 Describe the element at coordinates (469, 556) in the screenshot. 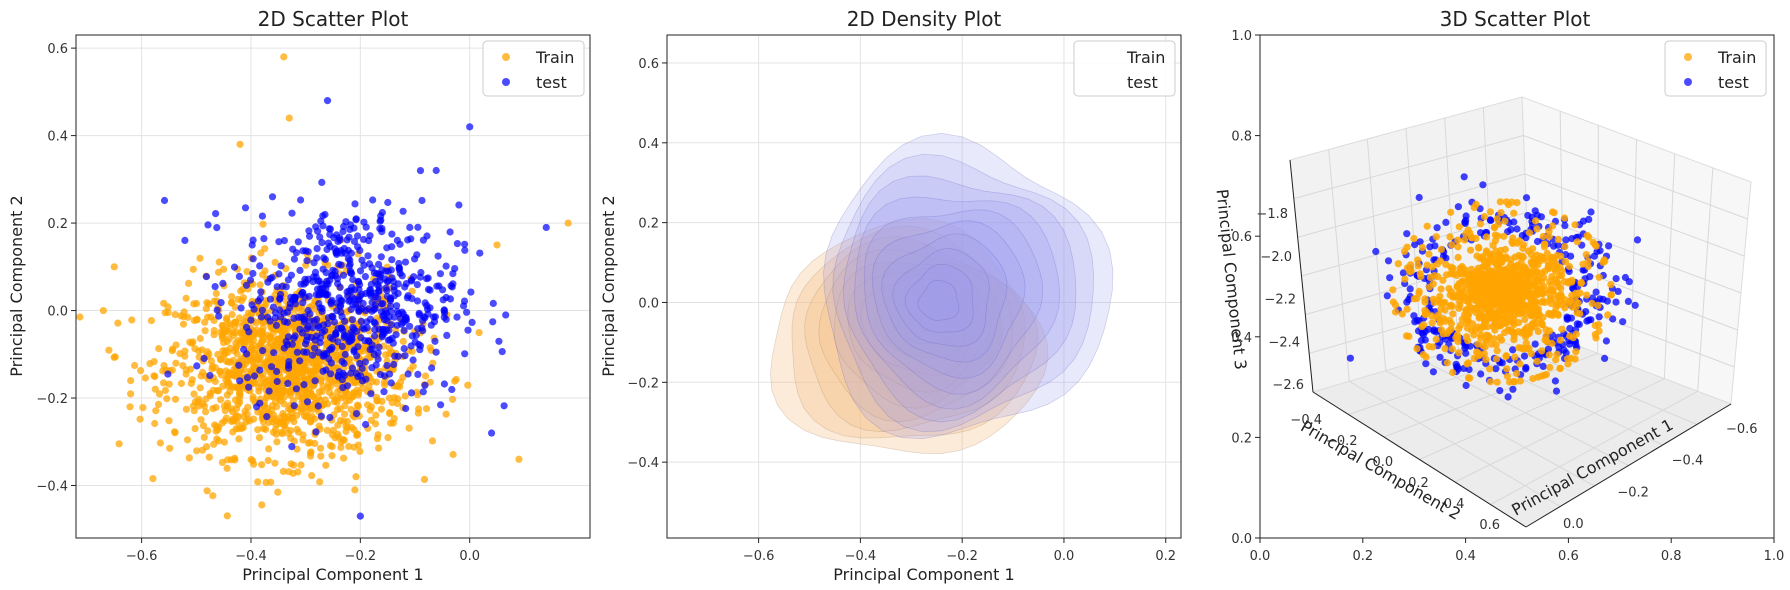

I see `x-tick-label: 0.0` at that location.